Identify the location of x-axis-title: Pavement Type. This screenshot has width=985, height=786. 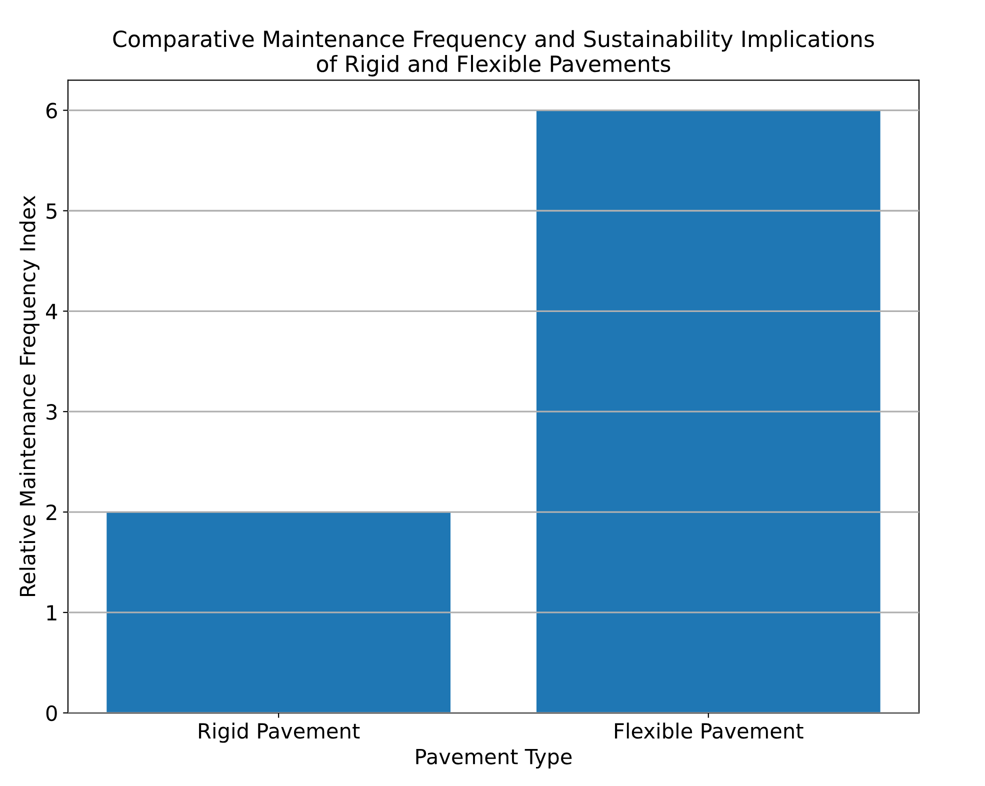
(494, 758).